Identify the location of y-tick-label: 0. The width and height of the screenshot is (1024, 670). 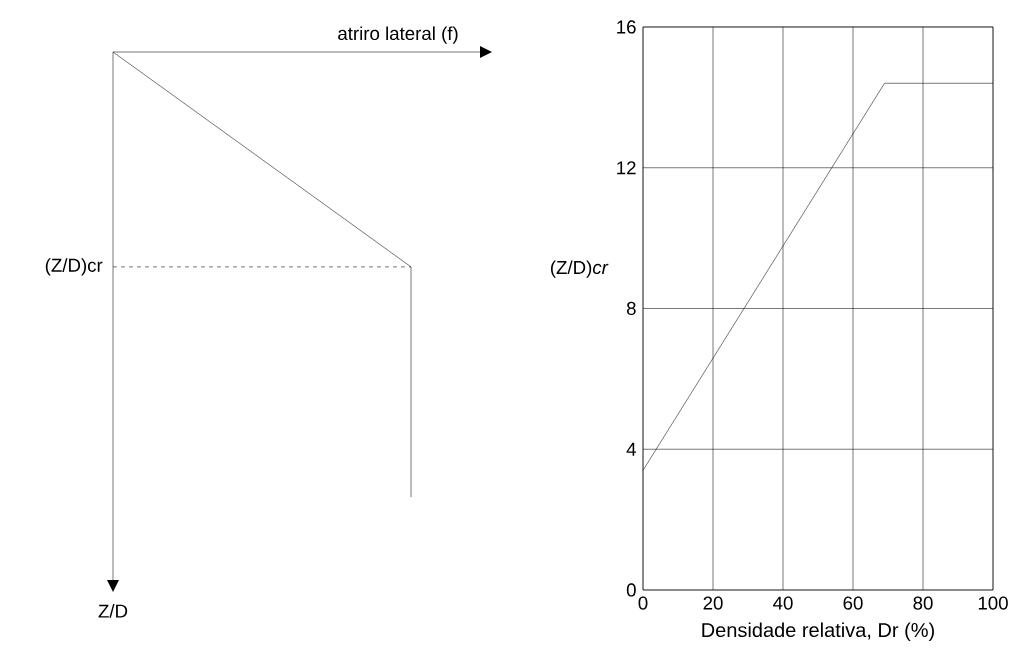
(631, 590).